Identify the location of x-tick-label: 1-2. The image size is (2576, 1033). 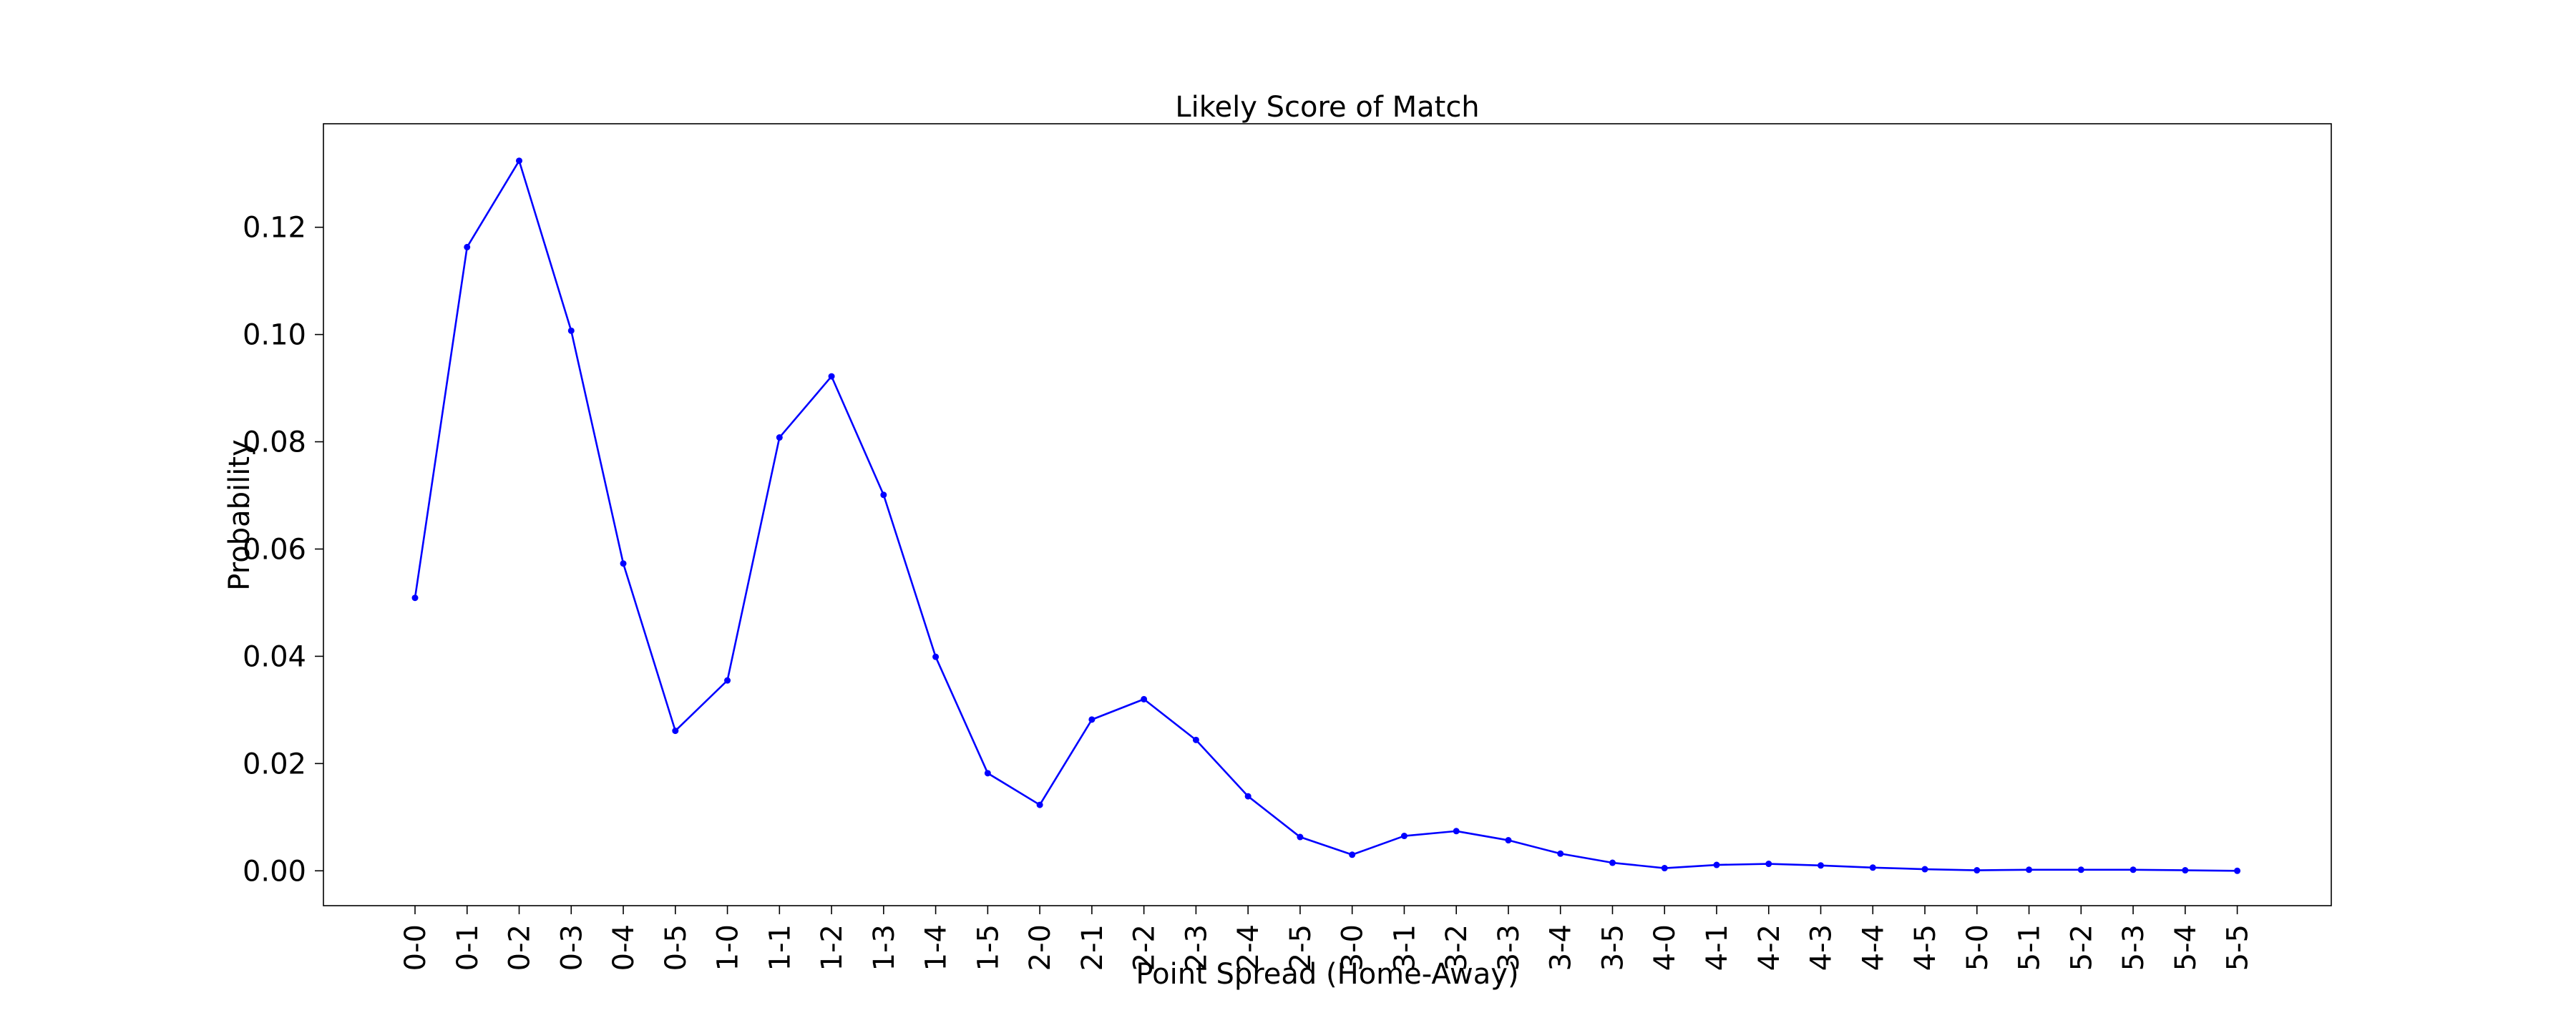
(832, 947).